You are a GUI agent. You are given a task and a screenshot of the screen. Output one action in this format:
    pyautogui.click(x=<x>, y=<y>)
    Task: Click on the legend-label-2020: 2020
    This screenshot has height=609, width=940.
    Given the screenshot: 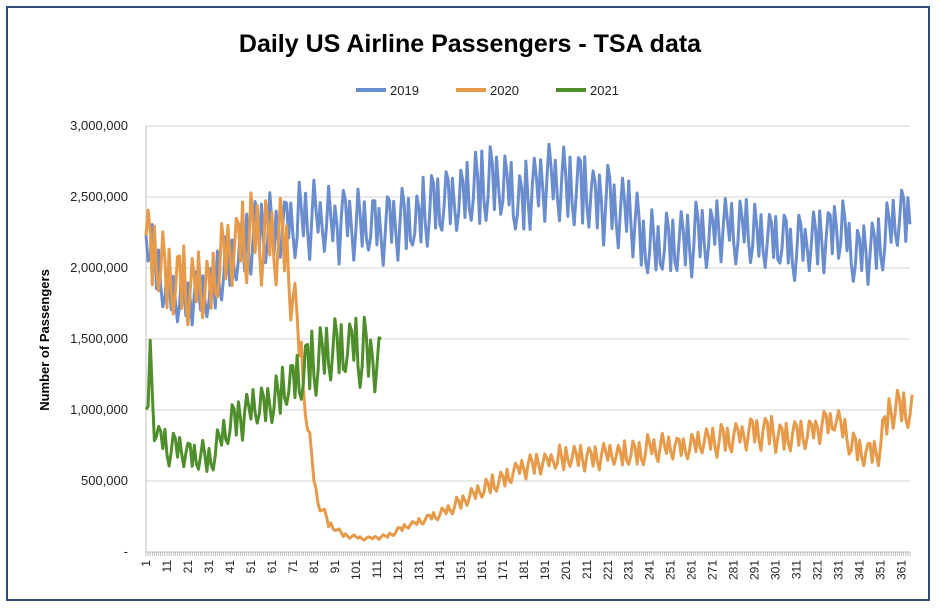 What is the action you would take?
    pyautogui.click(x=504, y=90)
    